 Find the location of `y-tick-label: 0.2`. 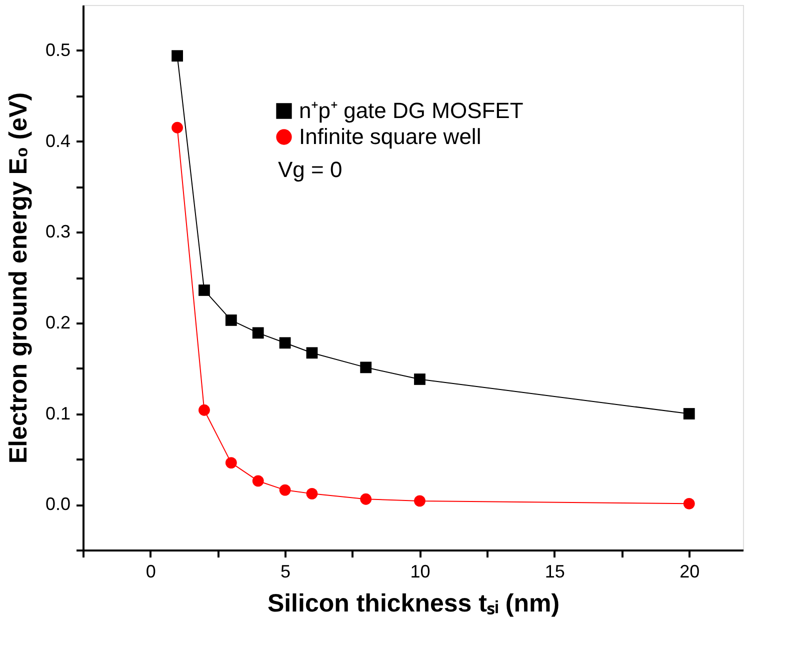

y-tick-label: 0.2 is located at coordinates (57, 322).